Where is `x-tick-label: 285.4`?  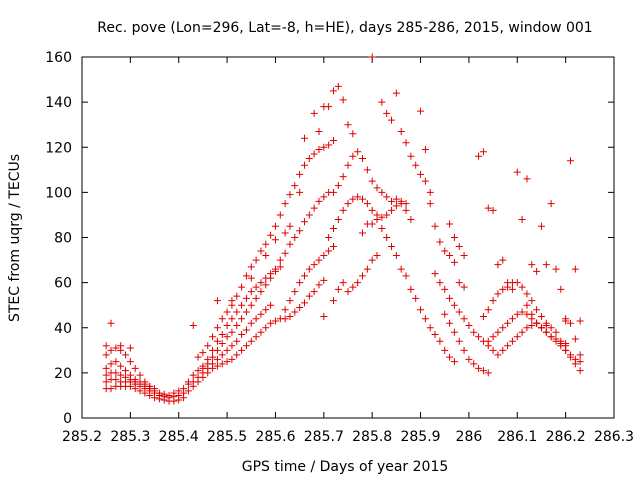 x-tick-label: 285.4 is located at coordinates (179, 437).